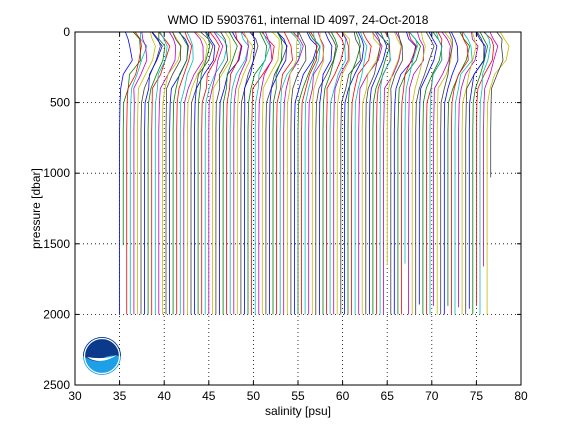 Image resolution: width=576 pixels, height=432 pixels. Describe the element at coordinates (388, 396) in the screenshot. I see `x-tick-label: 65` at that location.